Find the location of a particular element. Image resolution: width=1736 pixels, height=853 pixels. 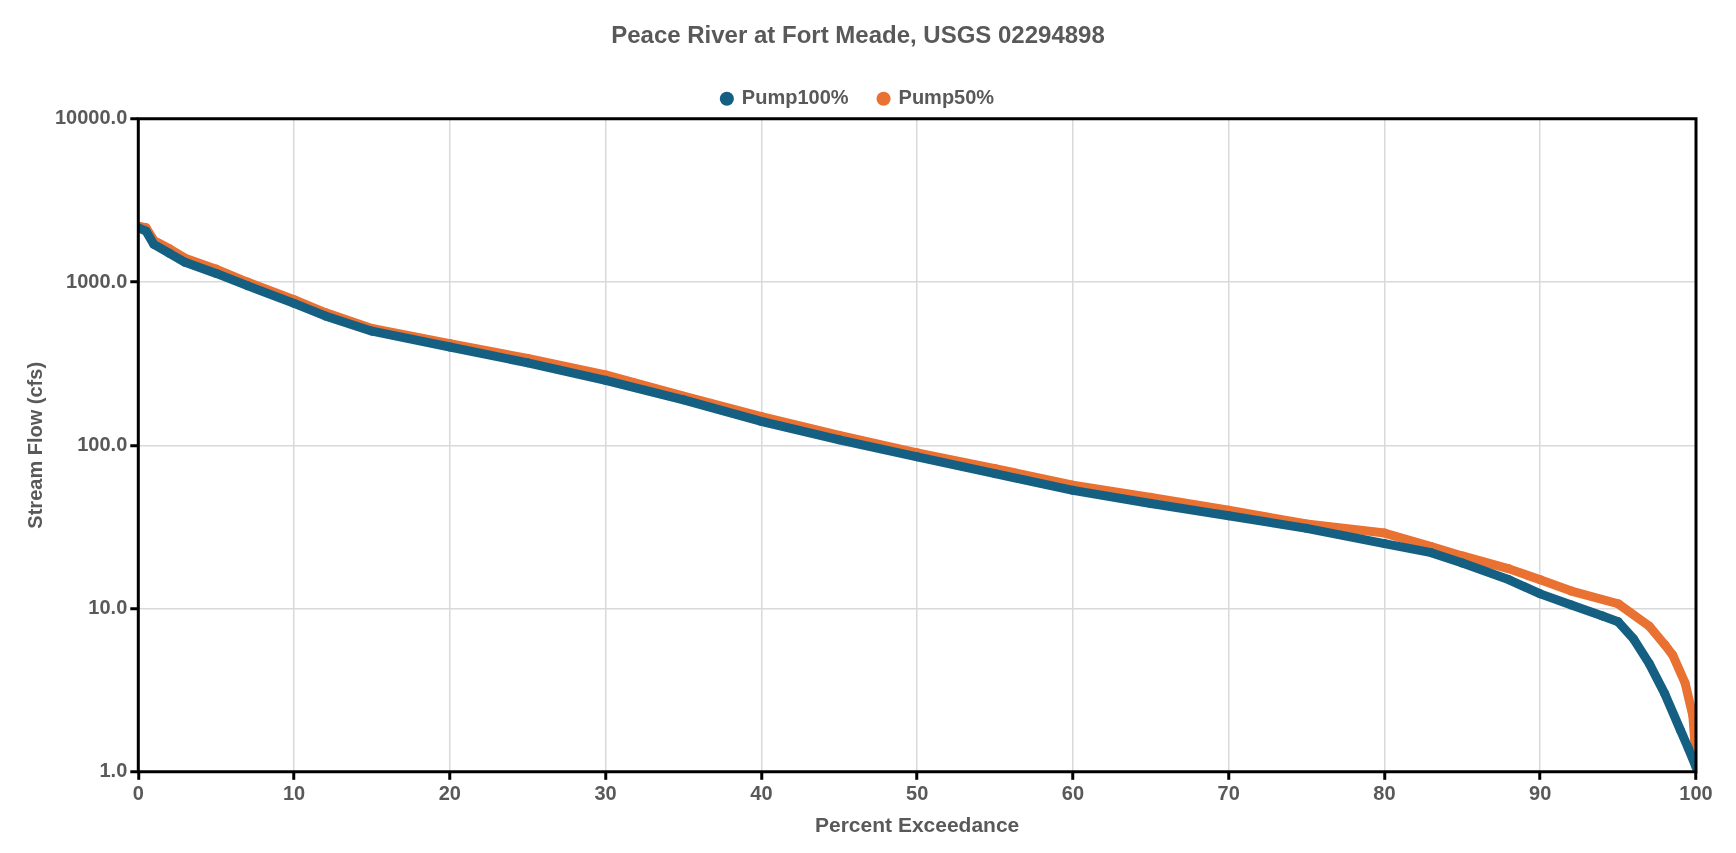

x-tick-label: 70 is located at coordinates (1228, 793).